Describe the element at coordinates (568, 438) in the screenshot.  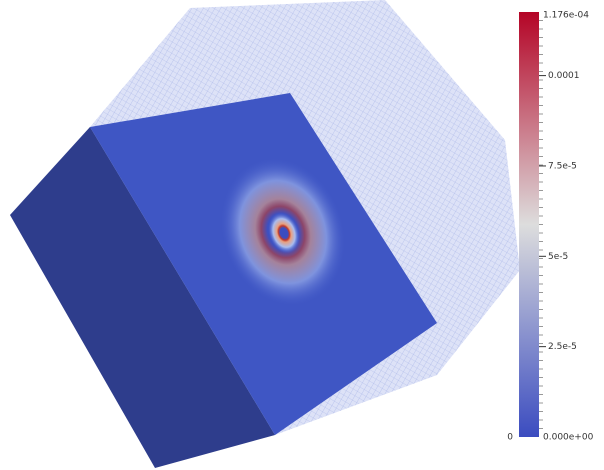
I see `colorbar-min: 0.000e+00` at that location.